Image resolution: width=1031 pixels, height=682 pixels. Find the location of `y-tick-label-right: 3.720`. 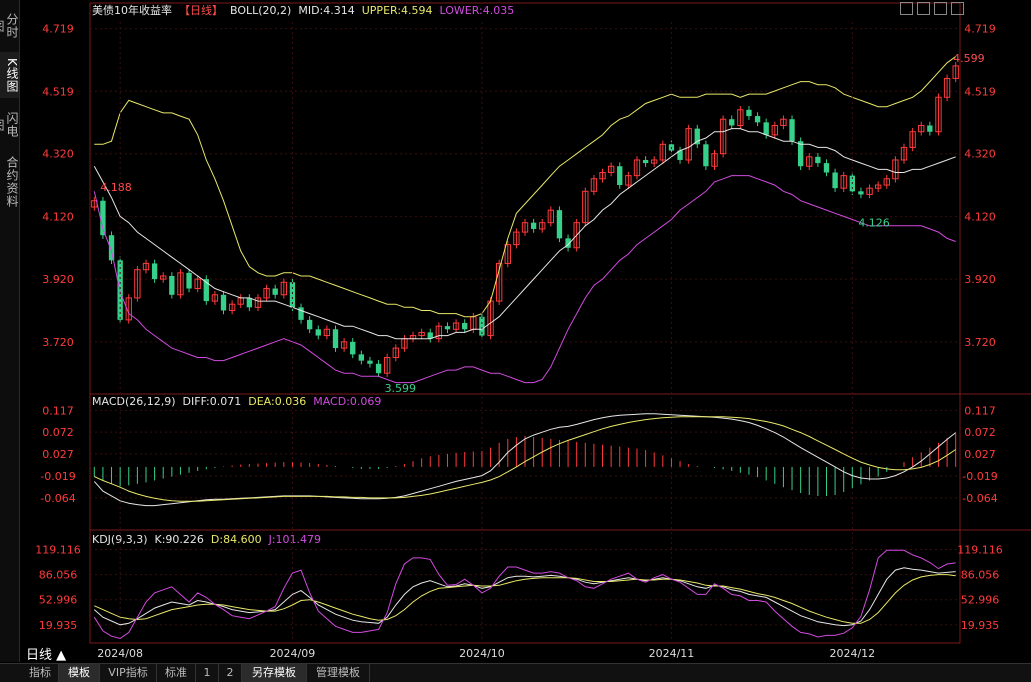

y-tick-label-right: 3.720 is located at coordinates (980, 342).